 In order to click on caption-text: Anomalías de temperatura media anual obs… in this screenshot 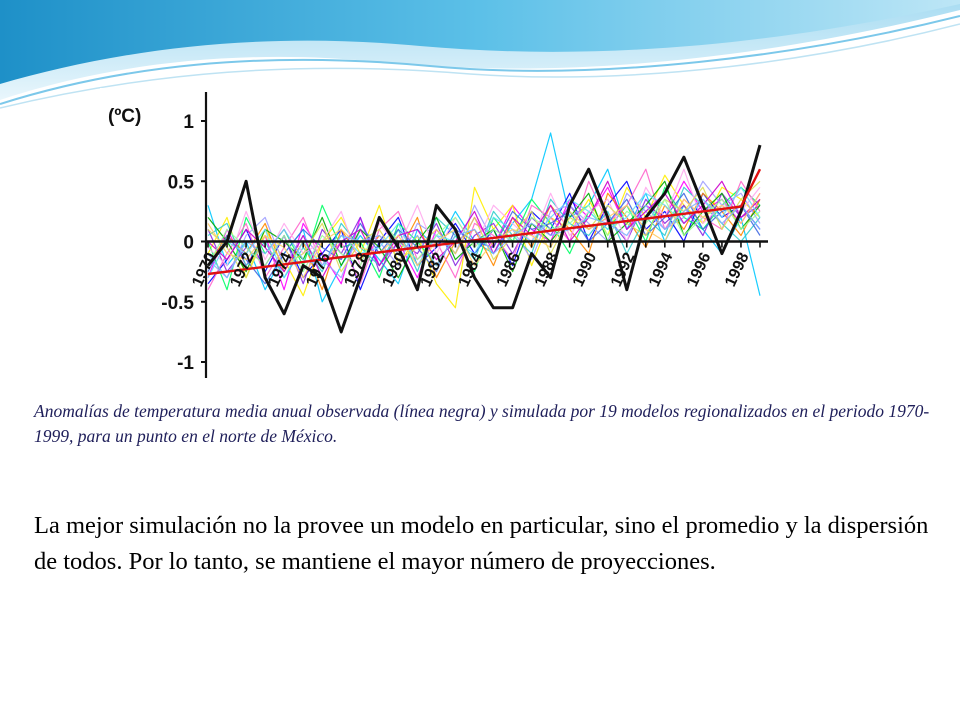, I will do `click(482, 423)`.